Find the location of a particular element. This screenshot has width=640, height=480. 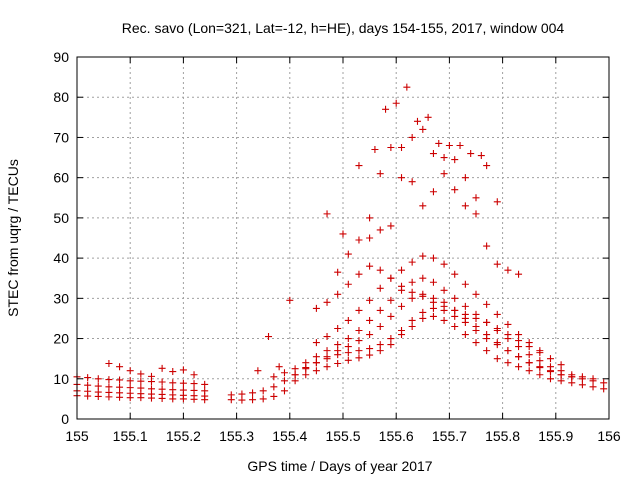

x-tick-label: 155.3 is located at coordinates (236, 436).